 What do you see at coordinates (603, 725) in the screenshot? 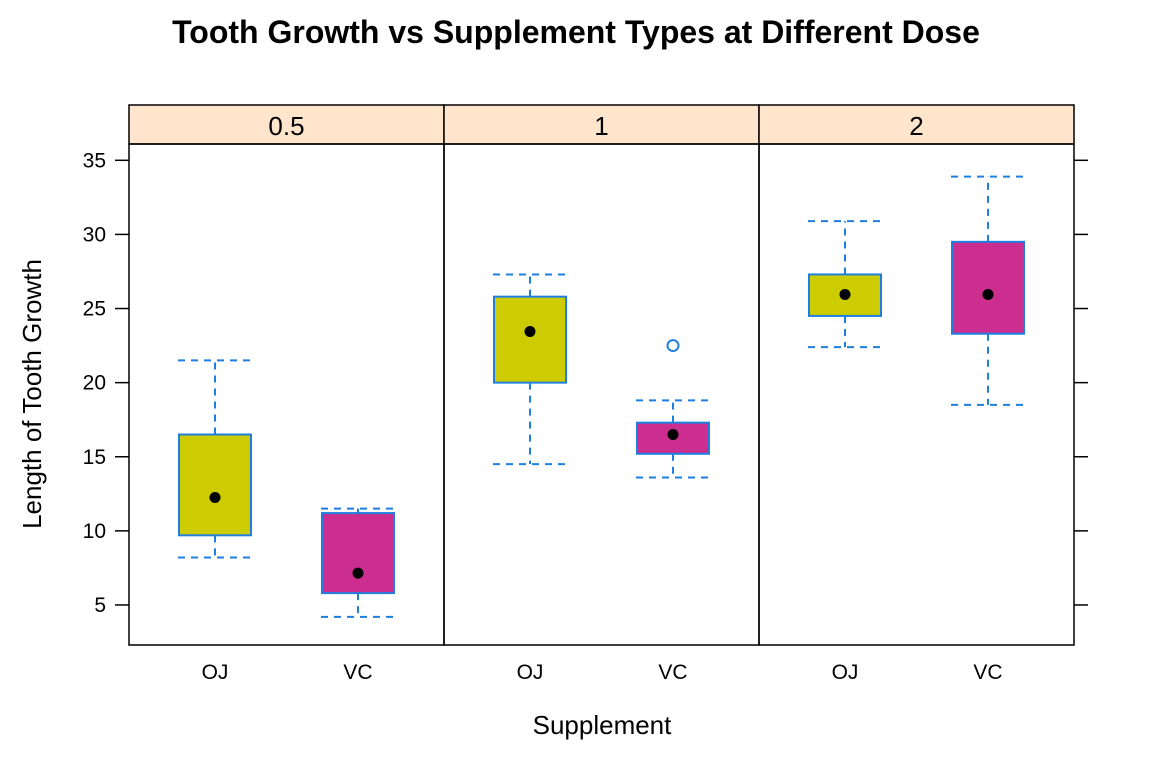
I see `x-axis-label: Supplement` at bounding box center [603, 725].